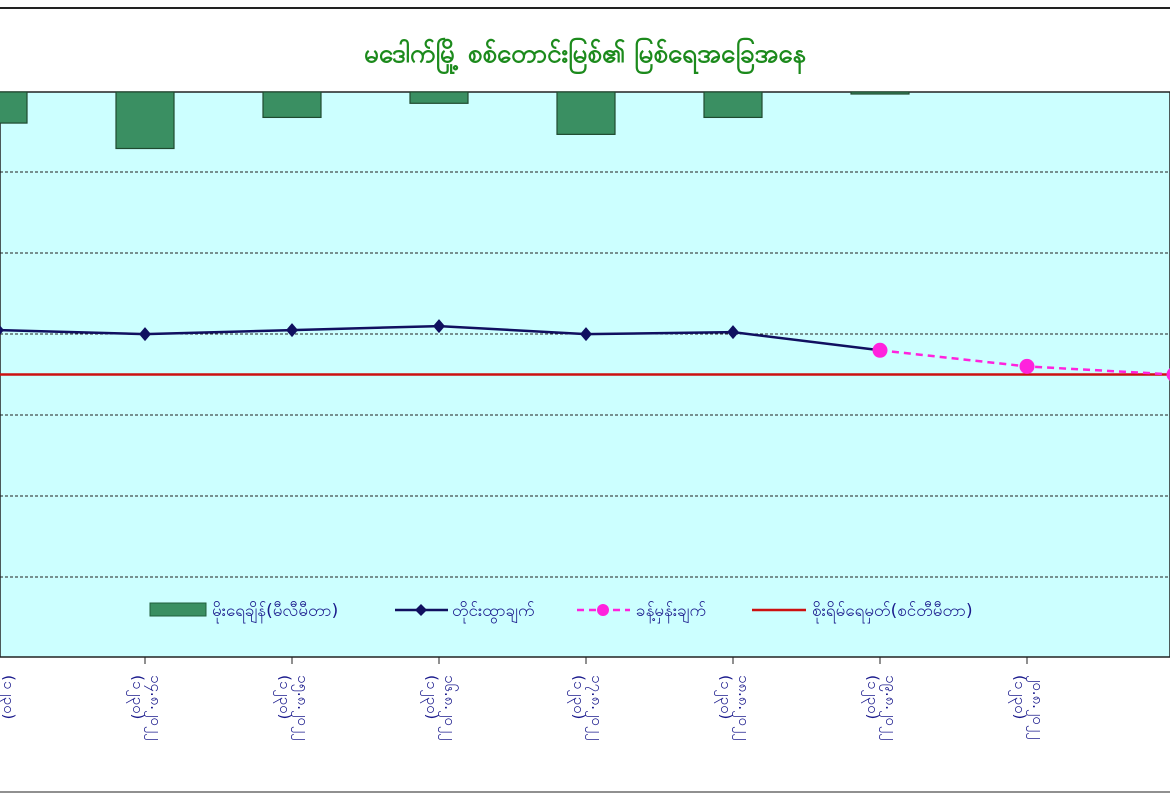 The image size is (1170, 800). Describe the element at coordinates (585, 55) in the screenshot. I see `chart-title: မဒေါက်မြို့ စစ်တောင်းမြစ်၏ မြစ်ရေအခြေအနေ` at that location.